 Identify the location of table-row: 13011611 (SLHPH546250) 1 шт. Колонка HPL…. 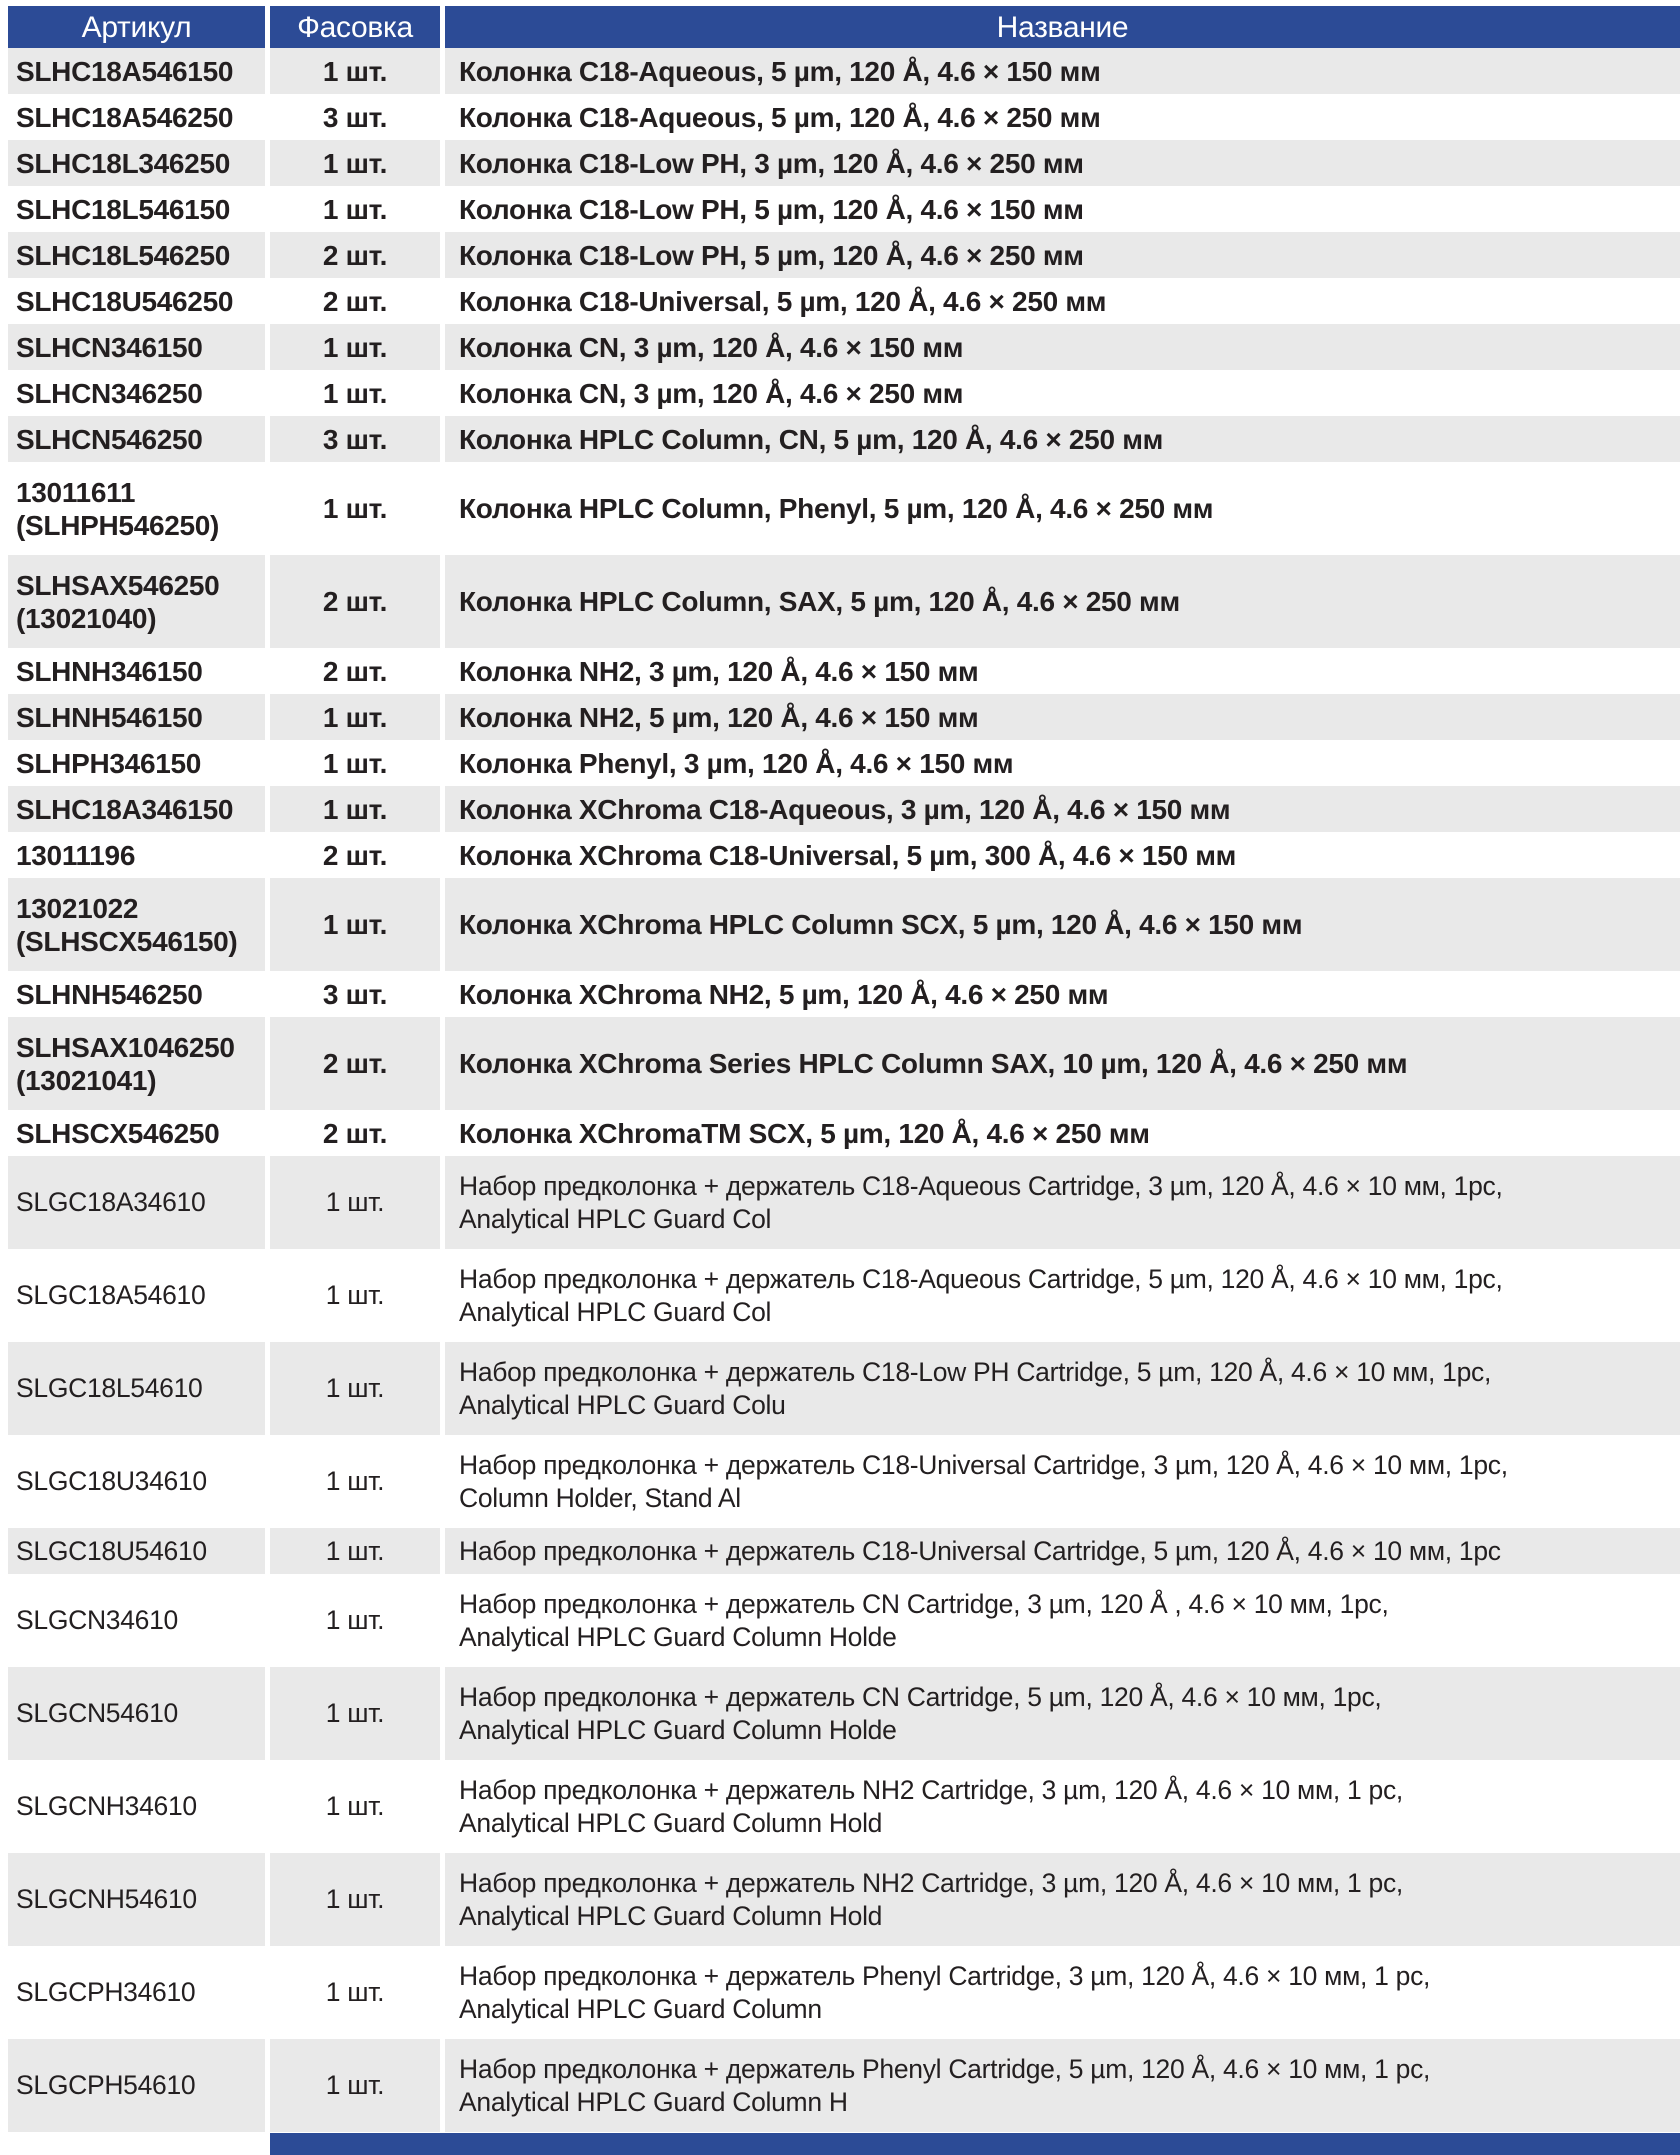
(844, 508).